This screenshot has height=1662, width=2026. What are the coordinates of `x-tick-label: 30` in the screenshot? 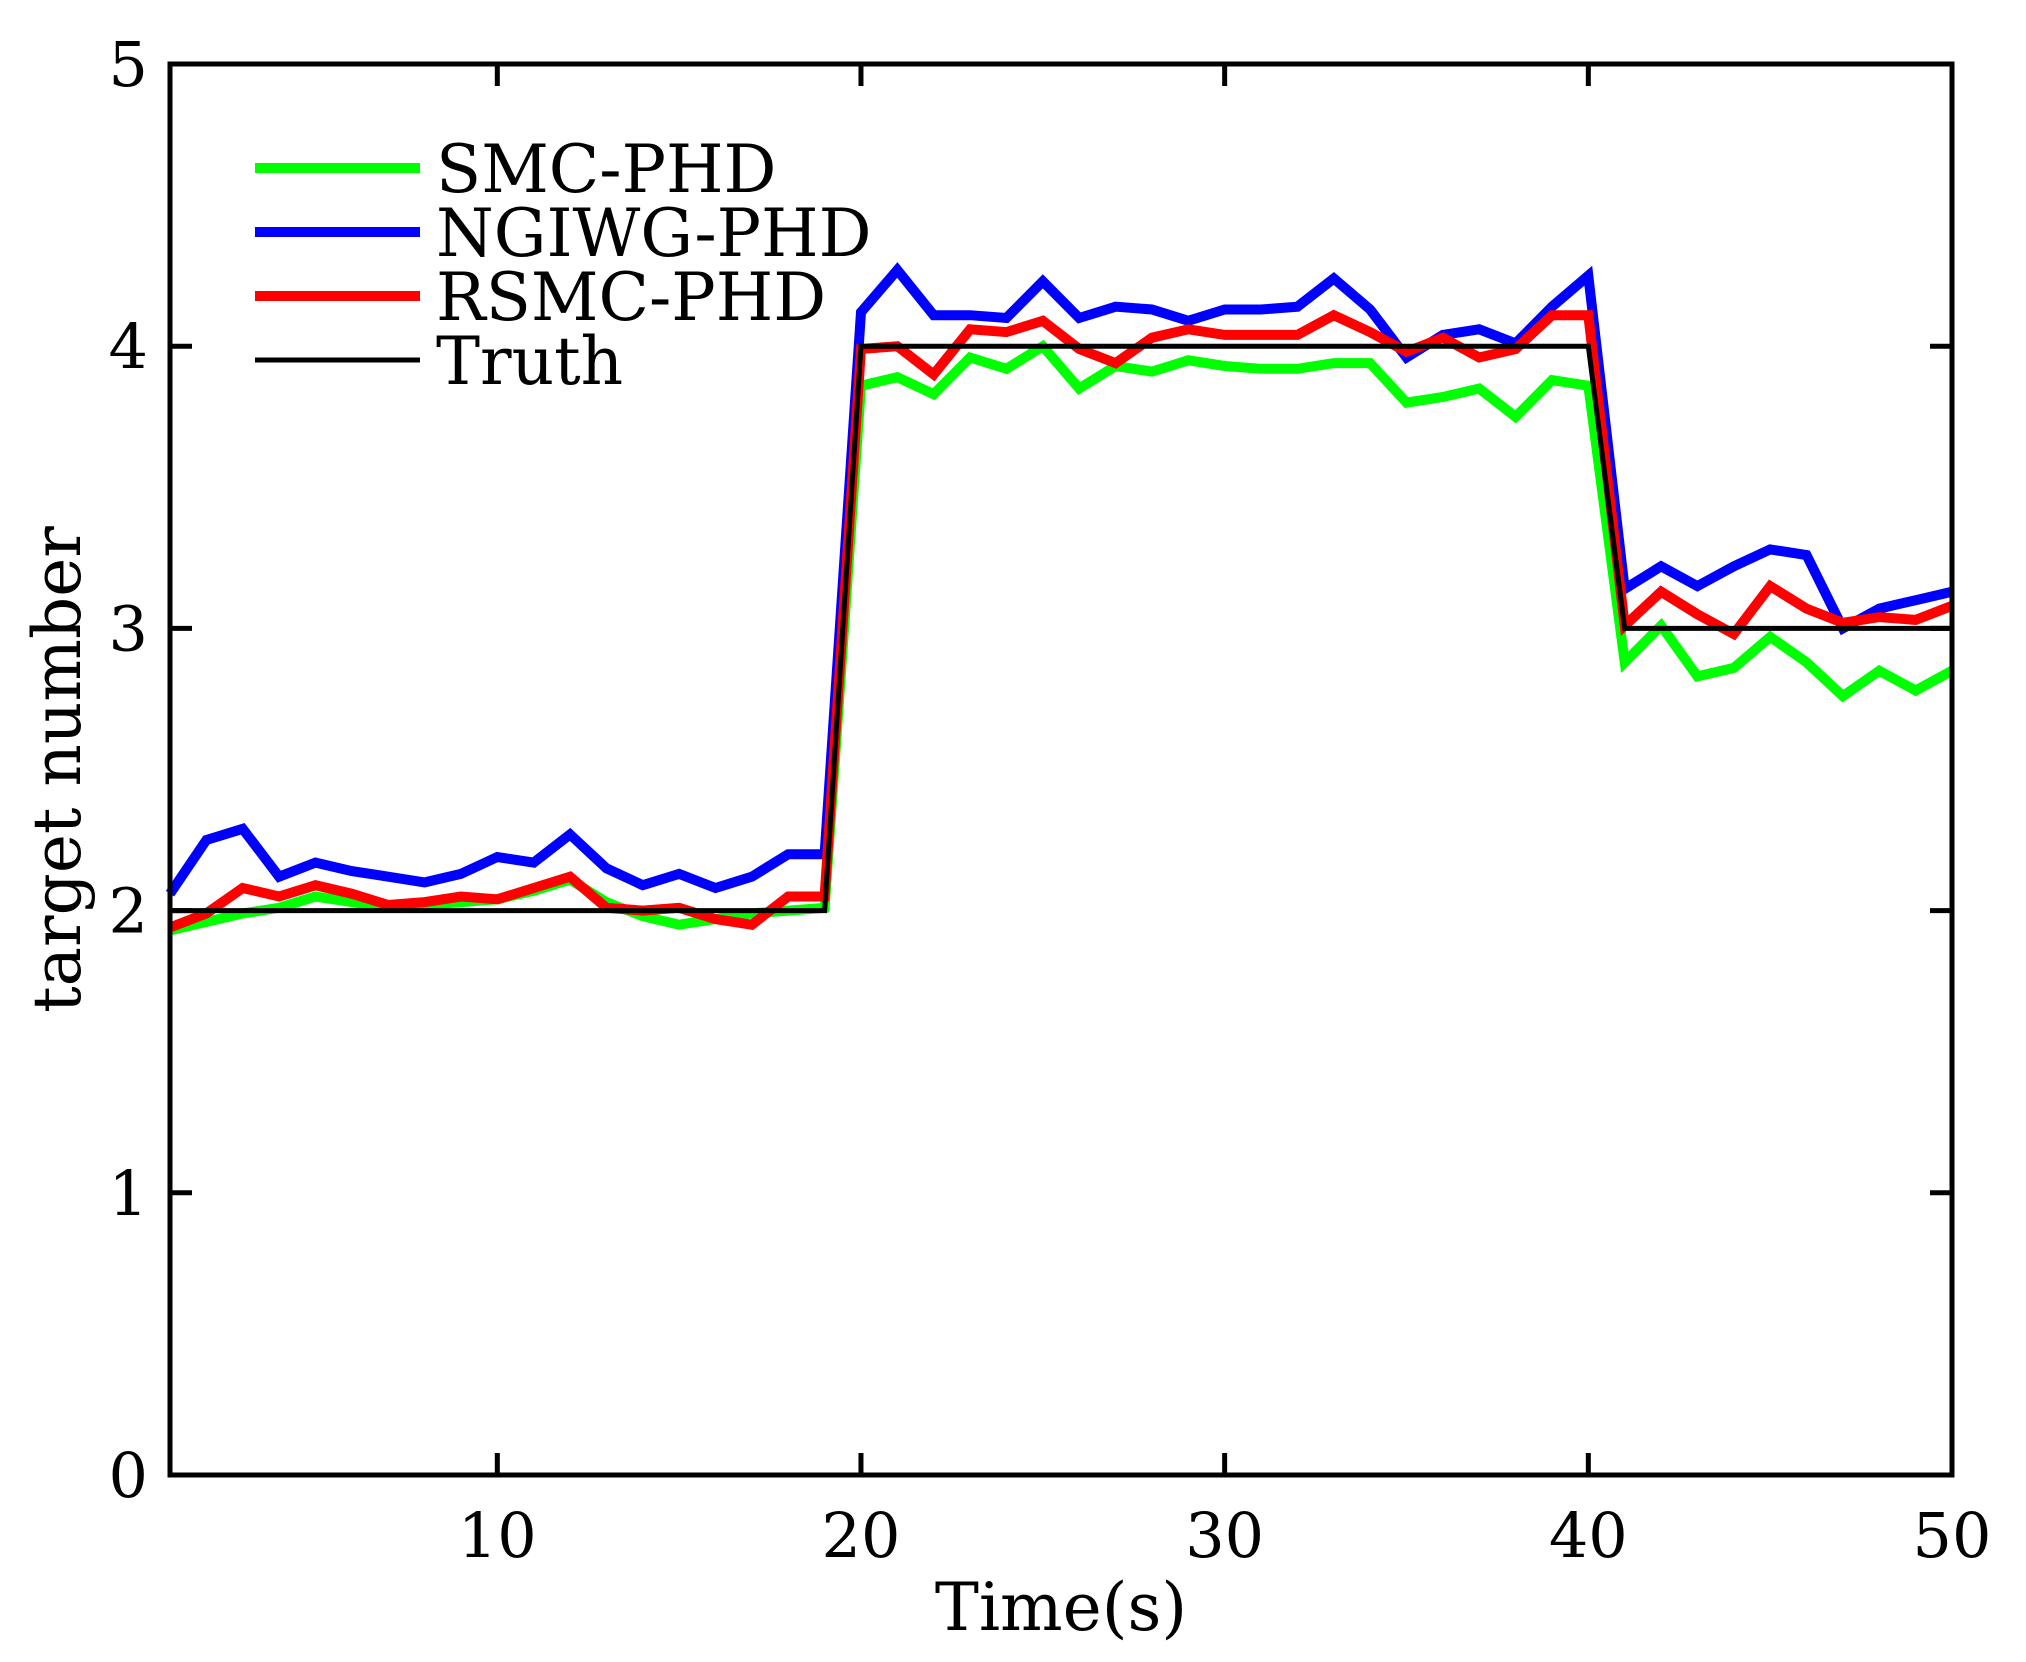 It's located at (1224, 1535).